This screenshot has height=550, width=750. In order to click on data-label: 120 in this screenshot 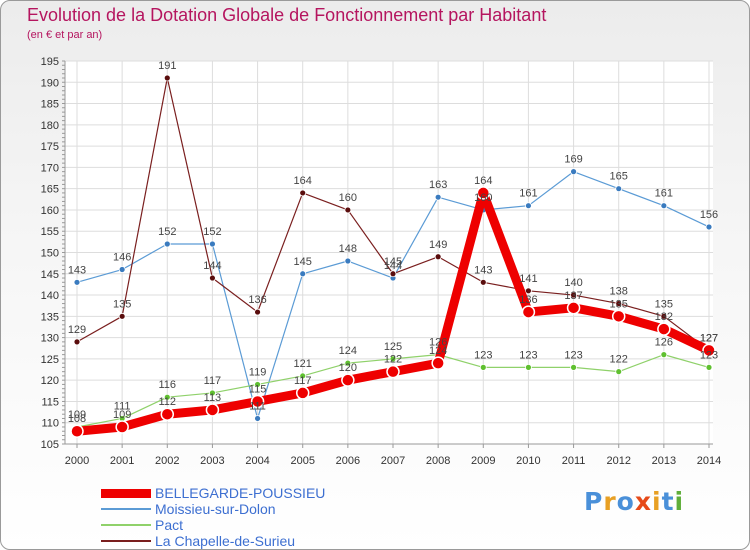, I will do `click(348, 368)`.